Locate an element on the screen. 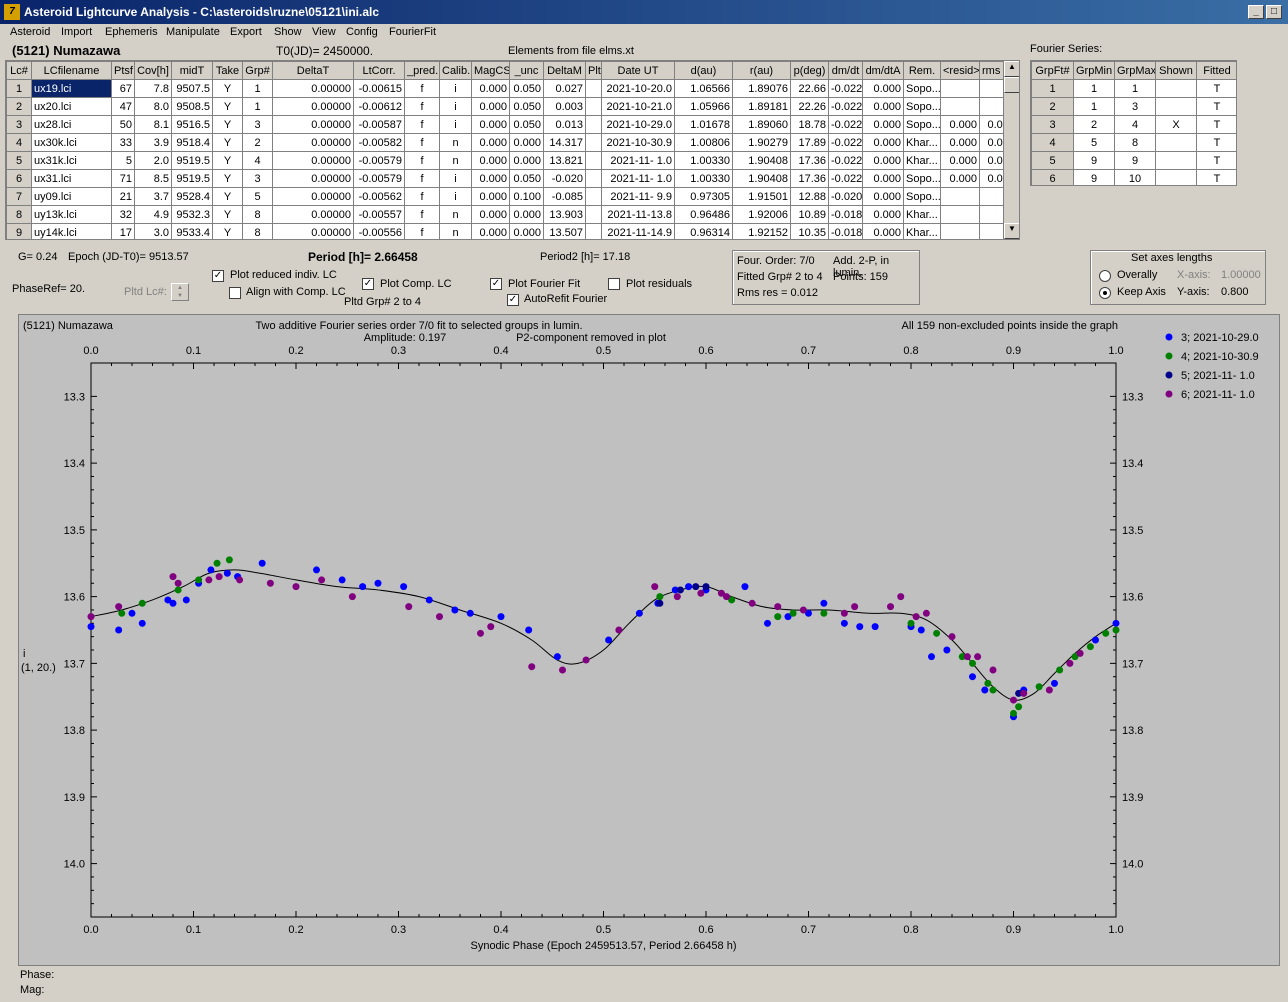 The width and height of the screenshot is (1288, 1002). menu-fourierfit: FourierFit is located at coordinates (413, 32).